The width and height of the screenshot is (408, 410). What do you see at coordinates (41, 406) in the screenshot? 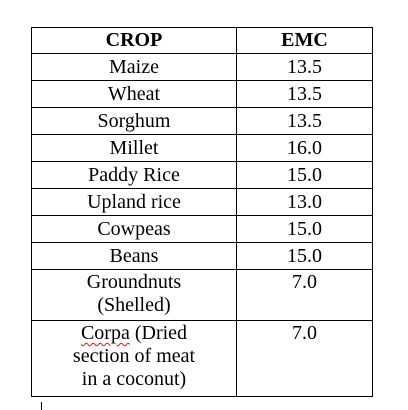
I see `text-cursor` at bounding box center [41, 406].